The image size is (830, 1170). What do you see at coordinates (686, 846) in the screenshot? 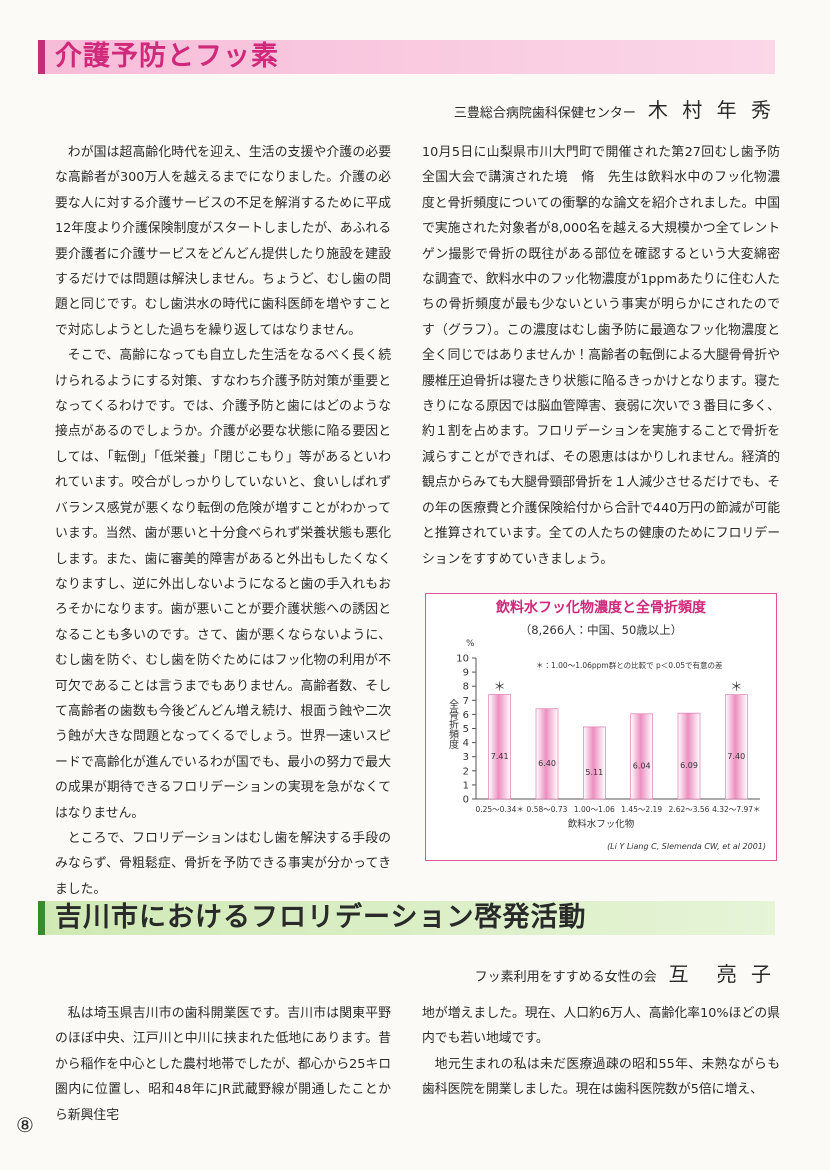
I see `chart-source: (Li Y Liang C, Slemenda CW, et al 2001)` at bounding box center [686, 846].